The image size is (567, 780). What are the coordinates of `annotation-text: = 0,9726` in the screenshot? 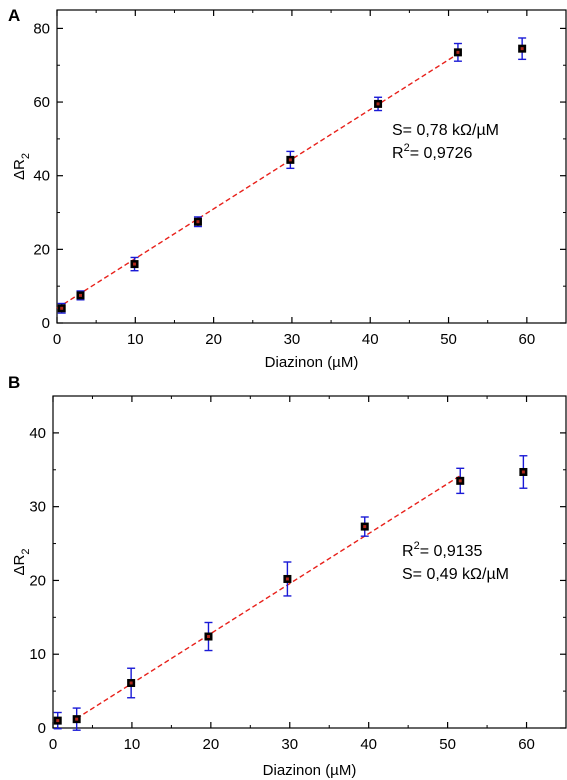 It's located at (441, 153).